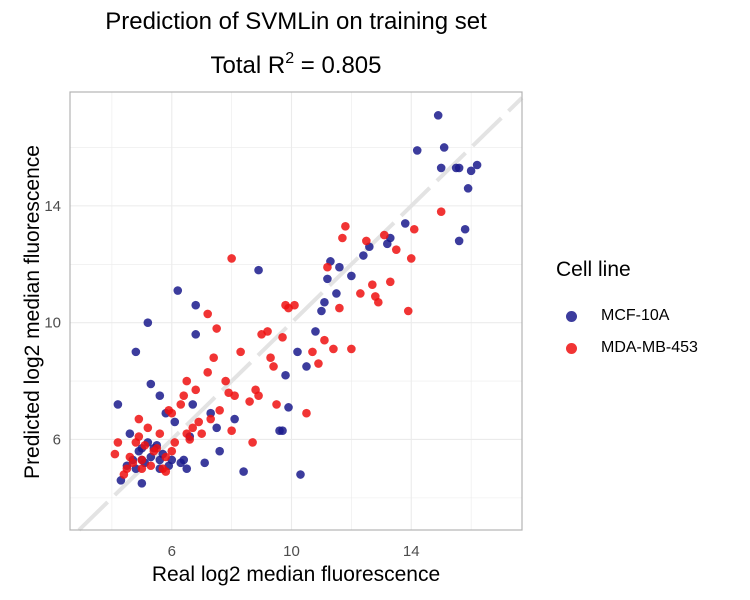 This screenshot has height=600, width=750. What do you see at coordinates (296, 65) in the screenshot?
I see `chart-subtitle: Total R2 = 0.805` at bounding box center [296, 65].